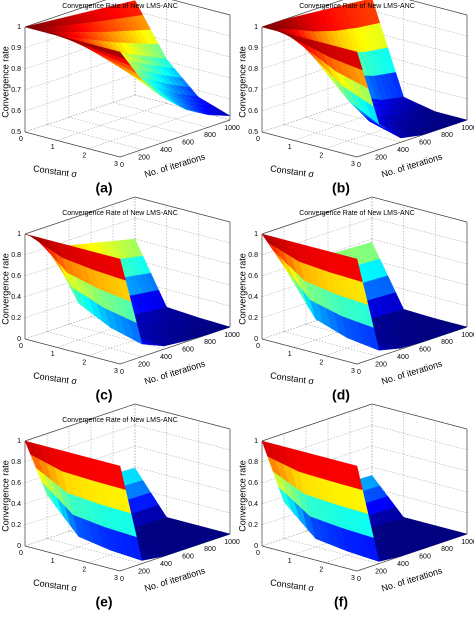 This screenshot has height=620, width=474. I want to click on z-tick-label: 0.5, so click(16, 132).